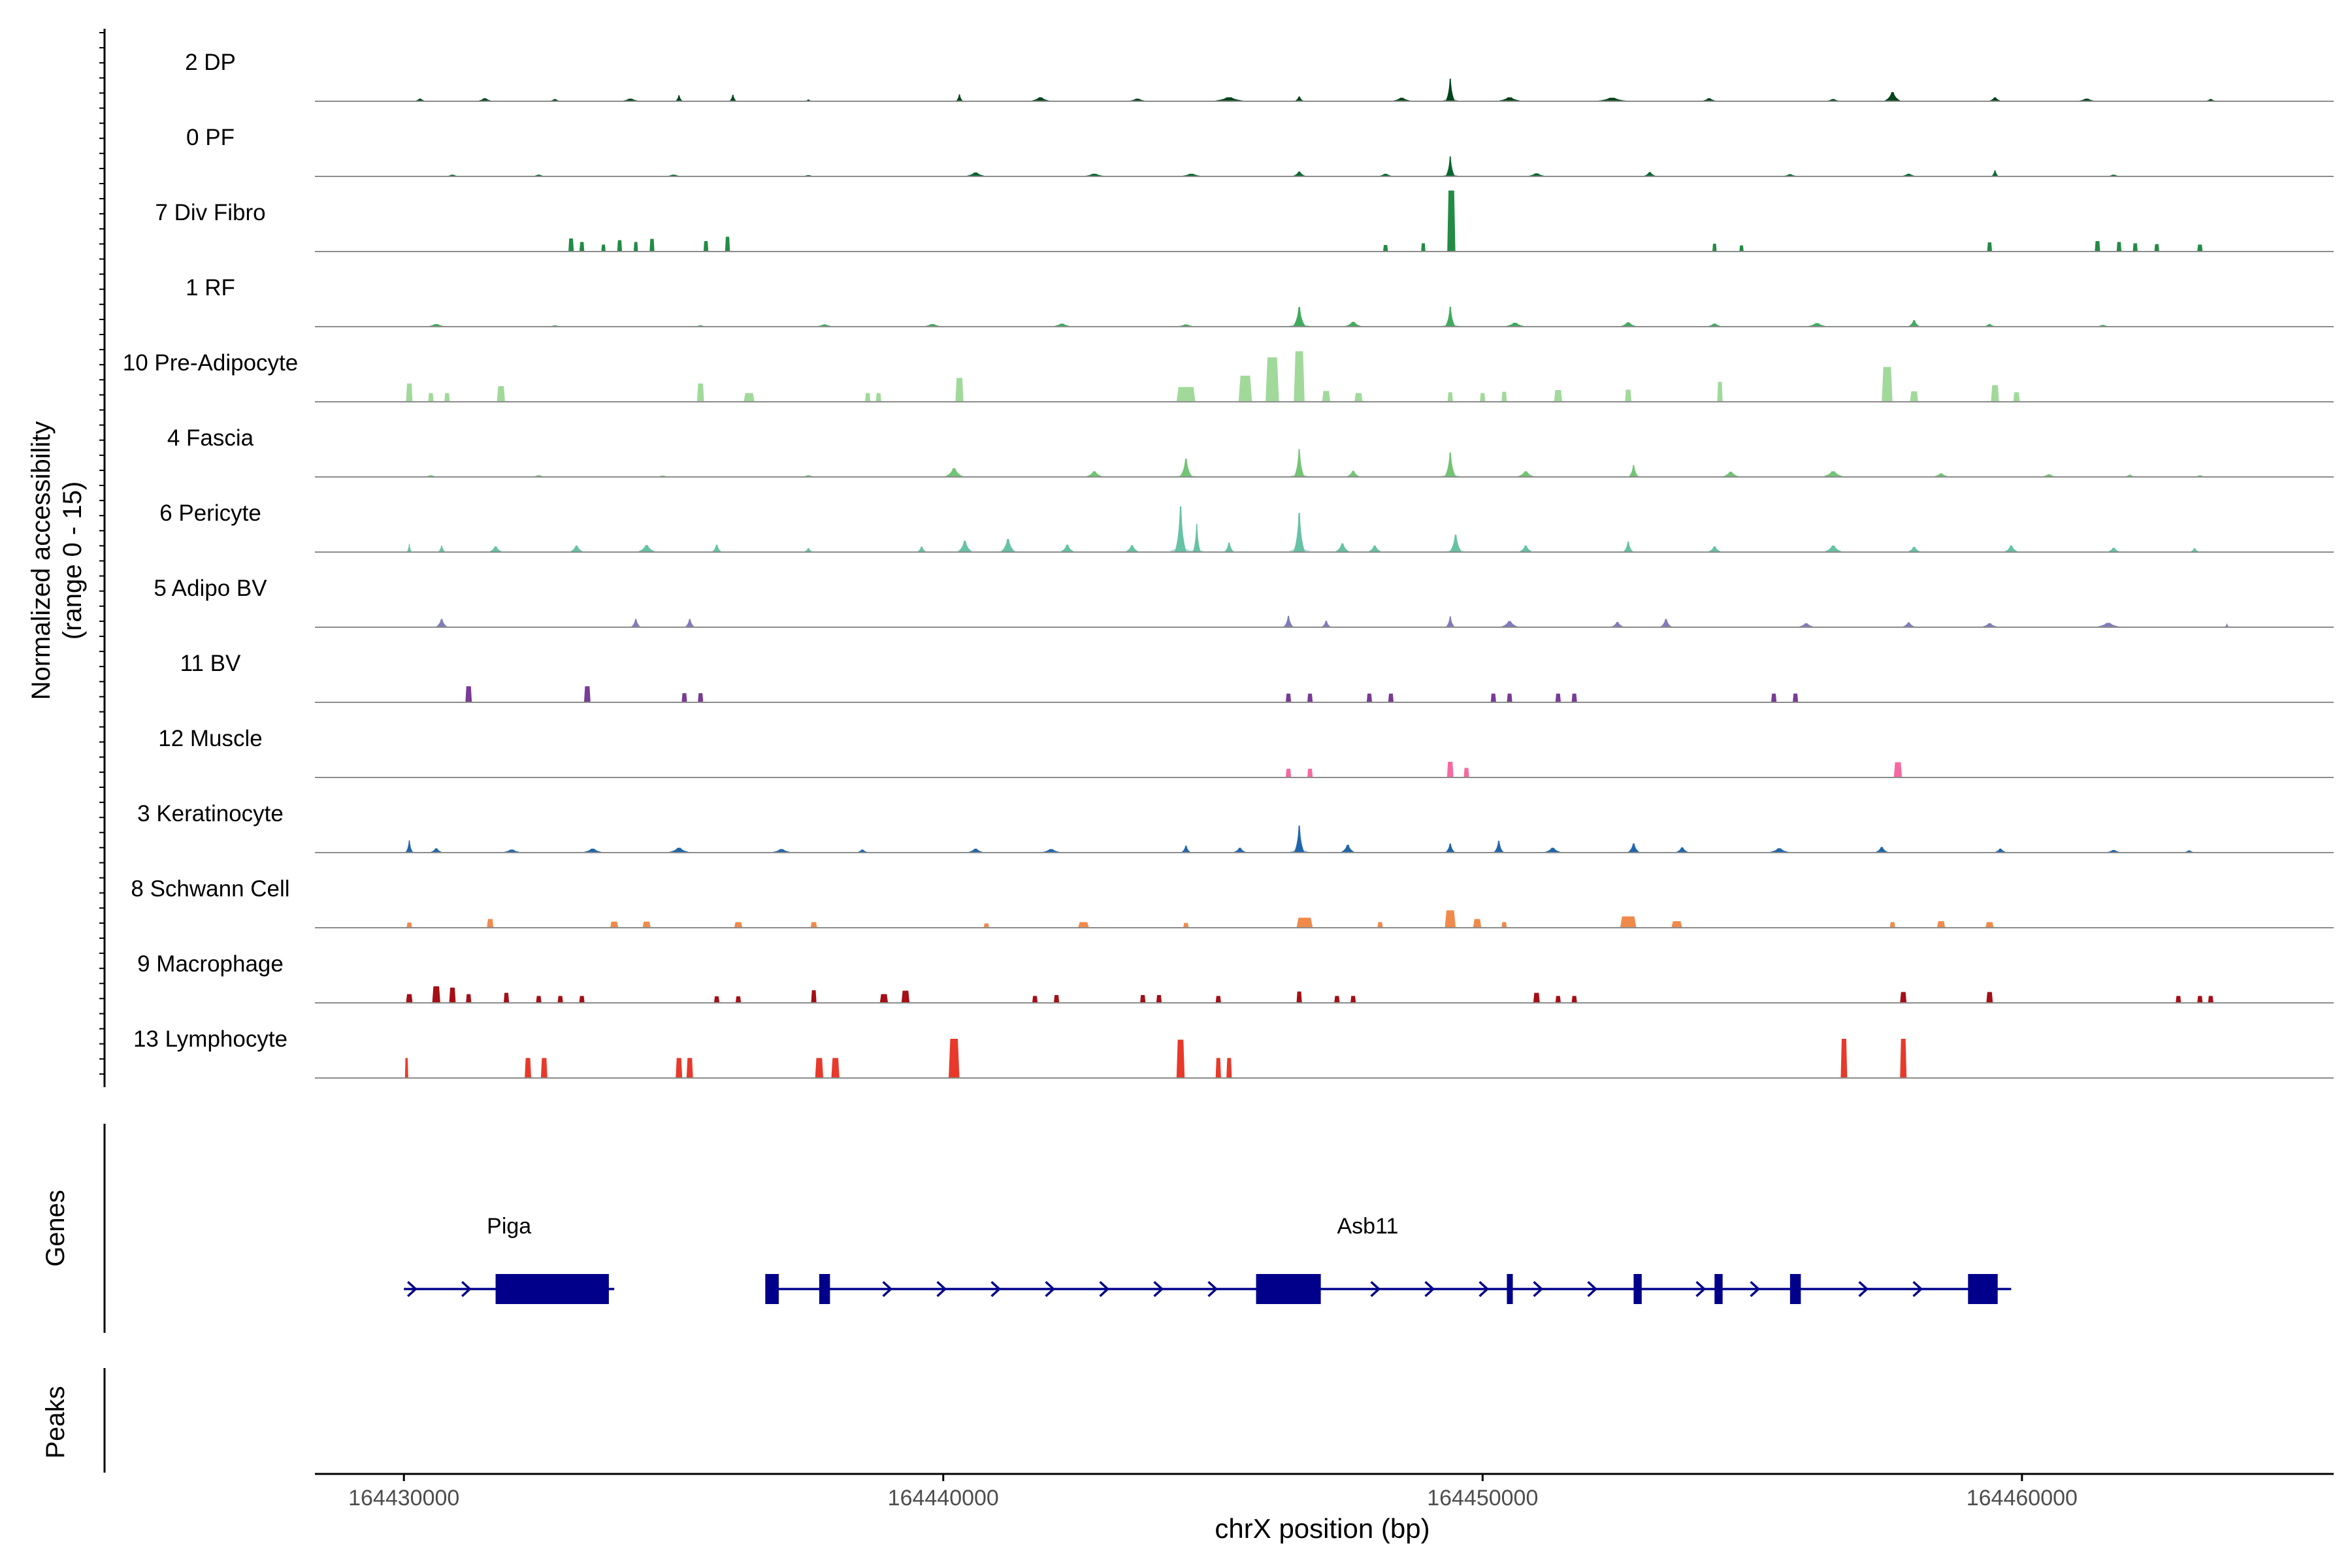 The width and height of the screenshot is (2352, 1568). I want to click on track-1: 2 DP, so click(1259, 76).